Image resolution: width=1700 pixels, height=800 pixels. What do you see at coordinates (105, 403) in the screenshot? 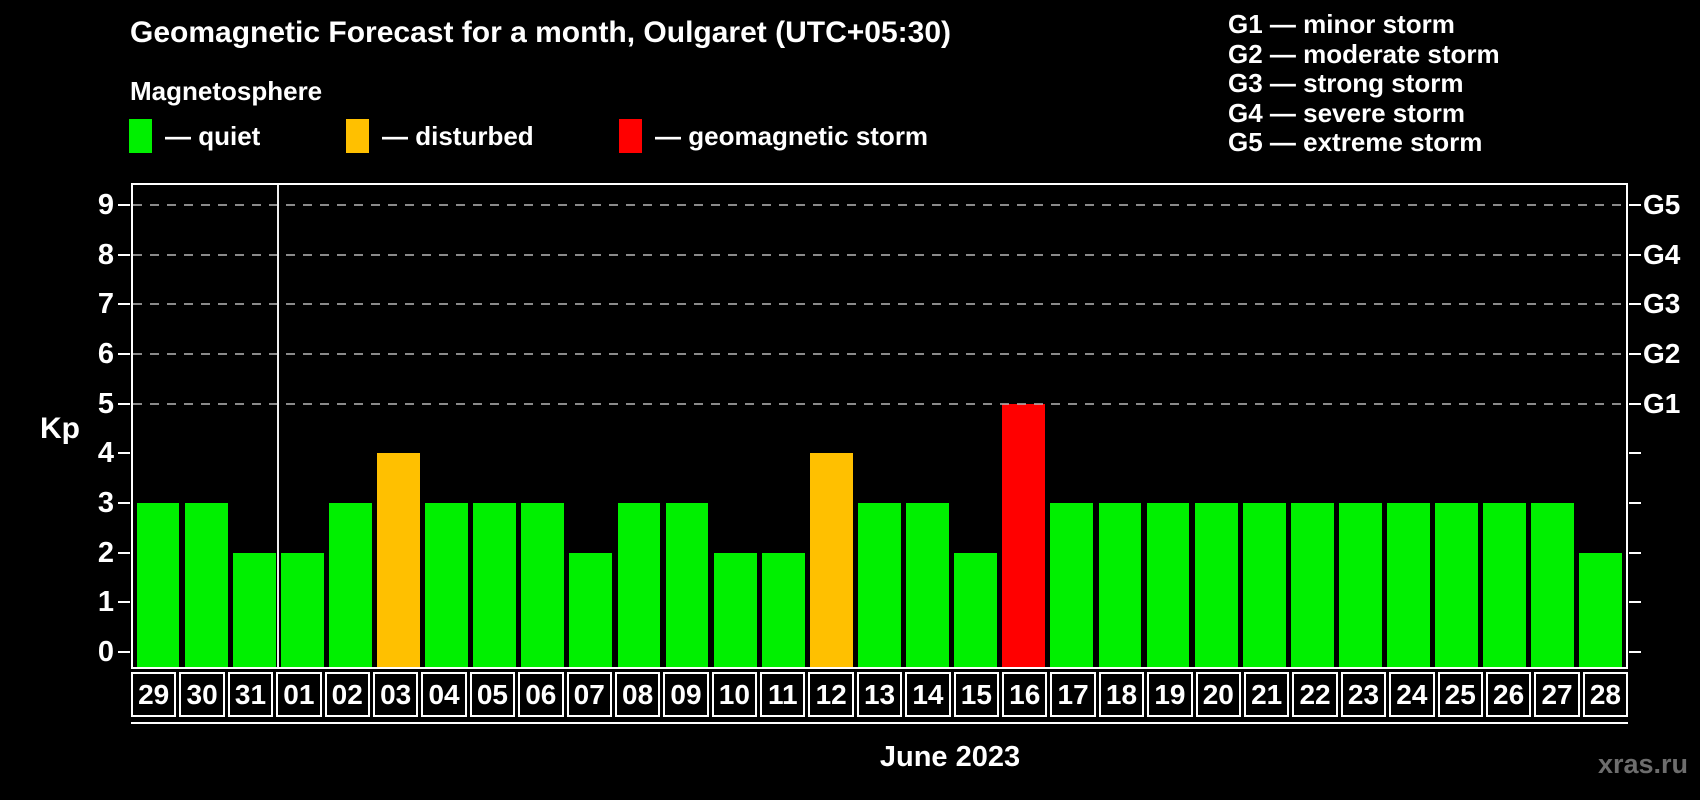
I see `y-tick-label: 5` at bounding box center [105, 403].